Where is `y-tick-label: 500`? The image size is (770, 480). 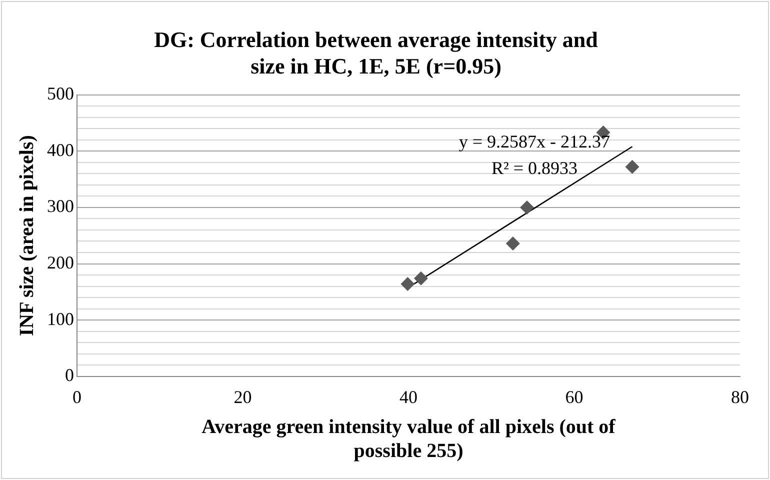 y-tick-label: 500 is located at coordinates (60, 94).